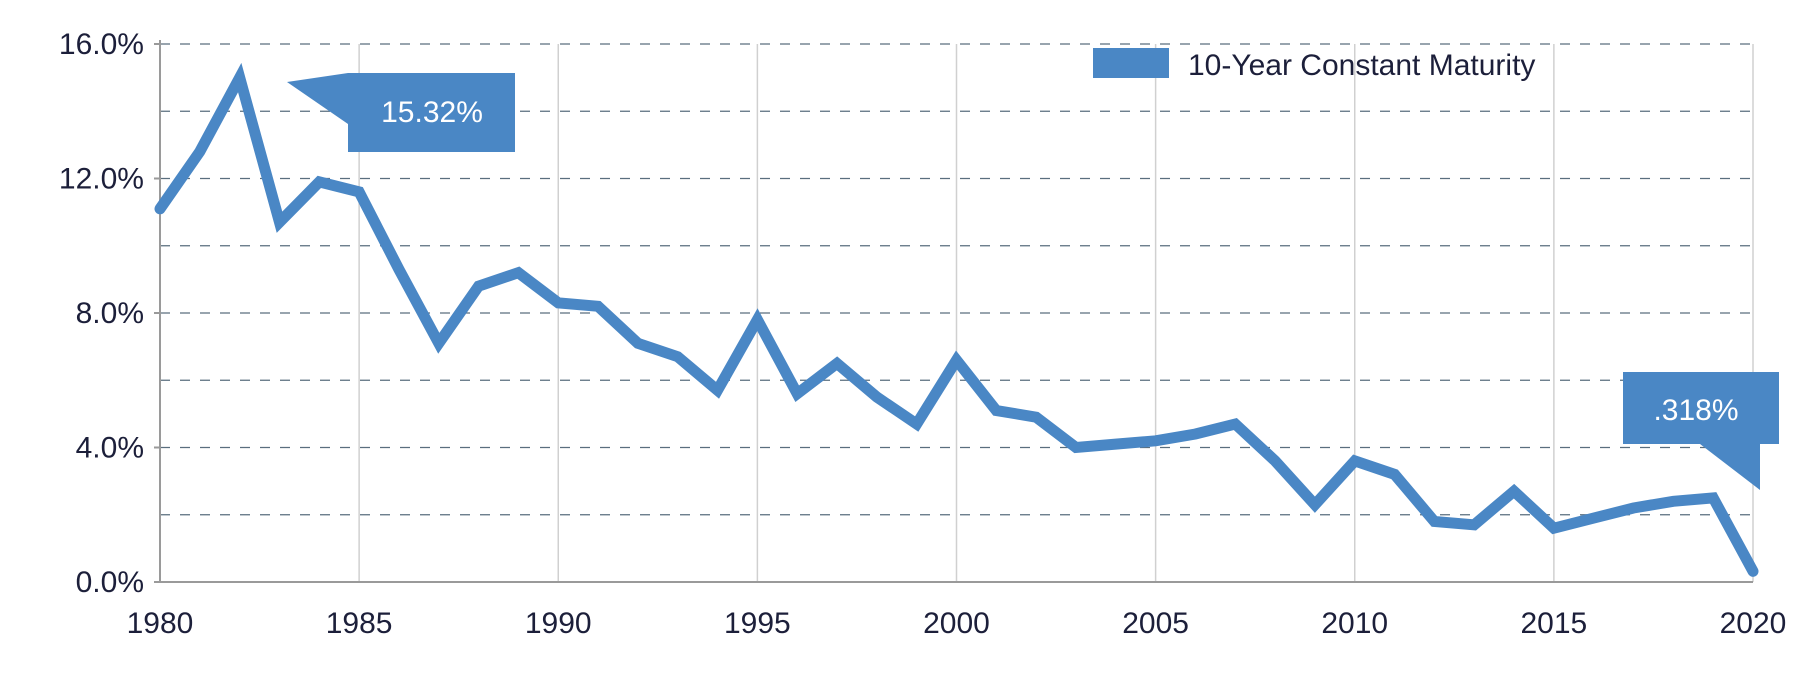 The width and height of the screenshot is (1819, 682). I want to click on peak-callout-box, so click(401, 112).